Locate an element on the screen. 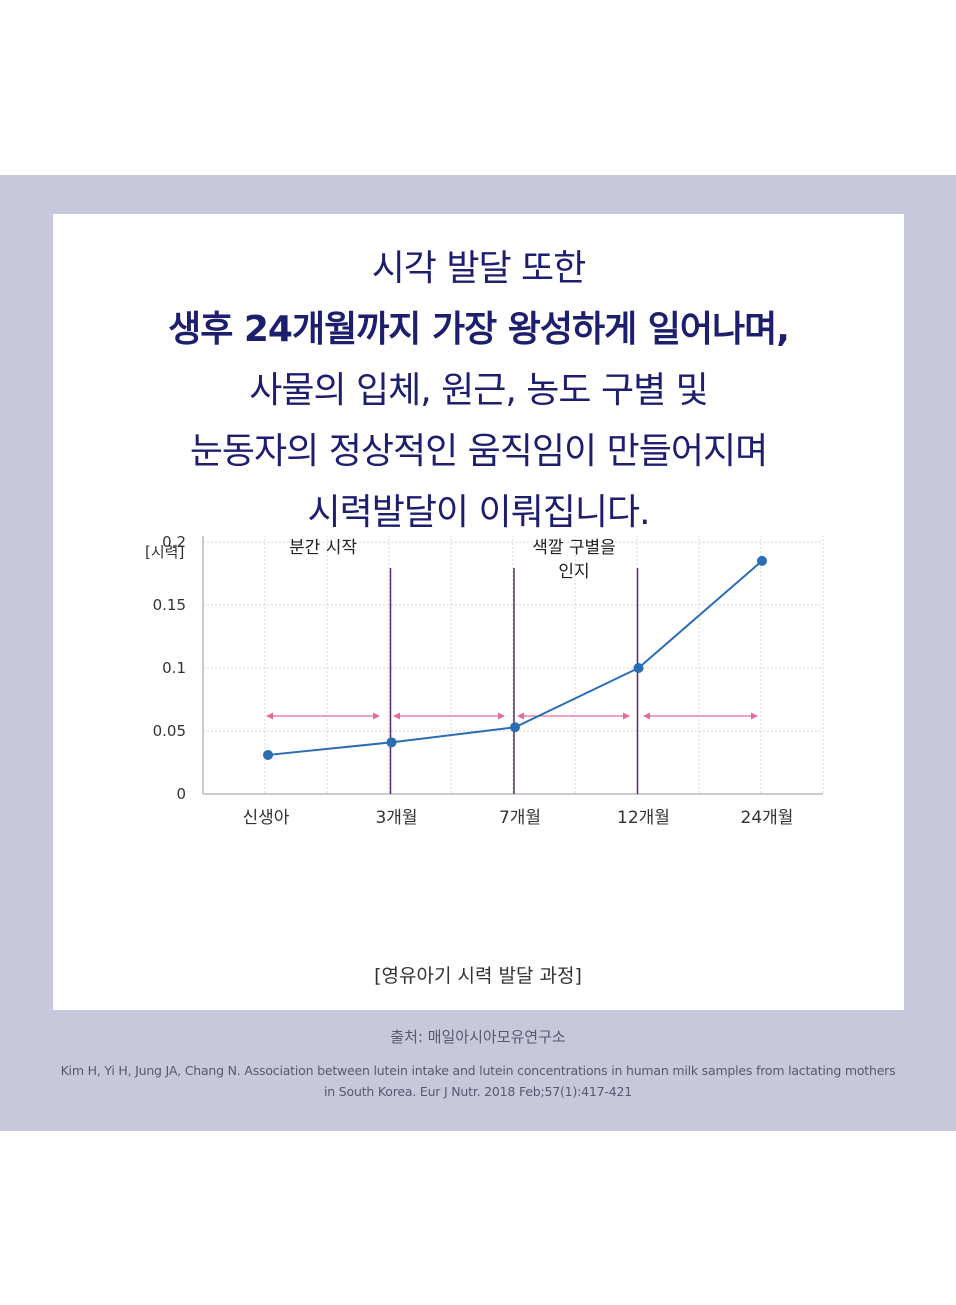 This screenshot has height=1305, width=956. x-tick-label: 7개월 is located at coordinates (520, 818).